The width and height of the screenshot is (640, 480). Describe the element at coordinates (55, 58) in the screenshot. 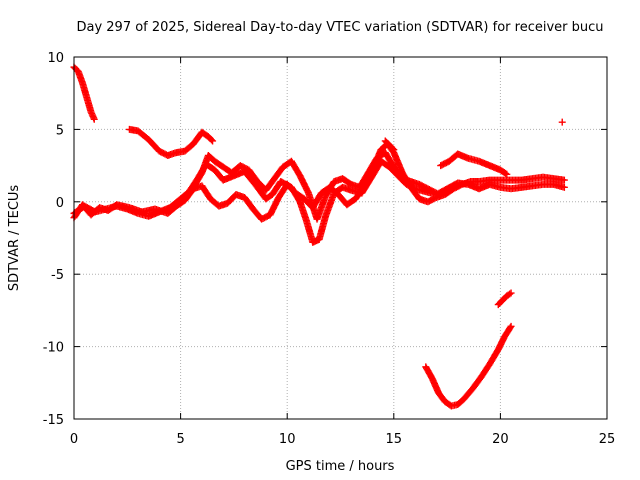

I see `y-tick-label-0: 10` at that location.